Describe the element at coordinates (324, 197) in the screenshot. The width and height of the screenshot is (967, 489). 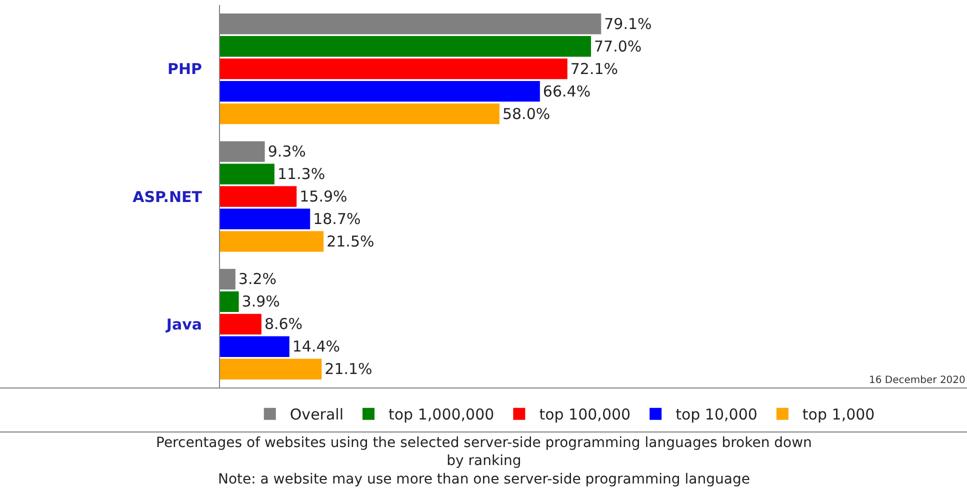
I see `data-label: 15.9%` at that location.